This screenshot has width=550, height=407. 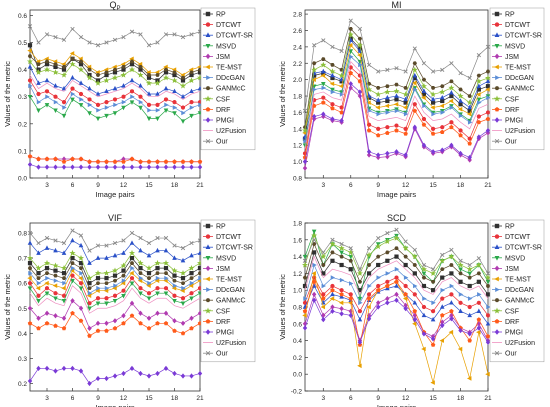 I want to click on legend-item: RP, so click(x=503, y=15).